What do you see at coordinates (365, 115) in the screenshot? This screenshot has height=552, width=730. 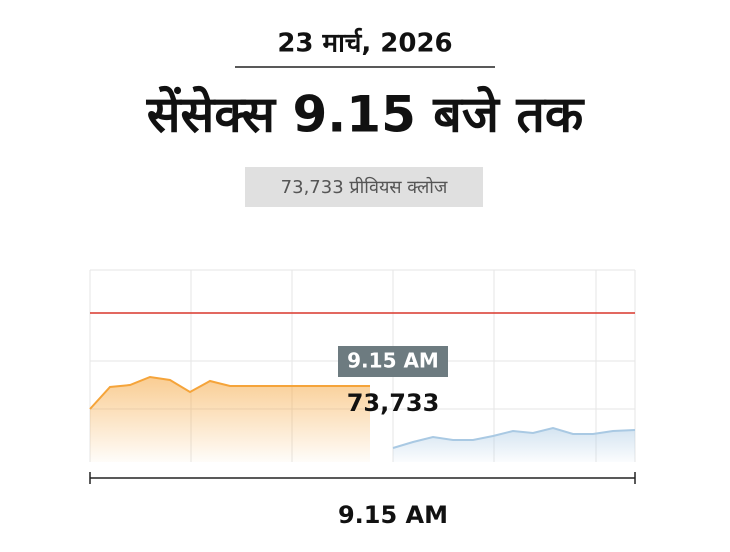 I see `chart-title: सेंसेक्स 9.15 बजे तक` at bounding box center [365, 115].